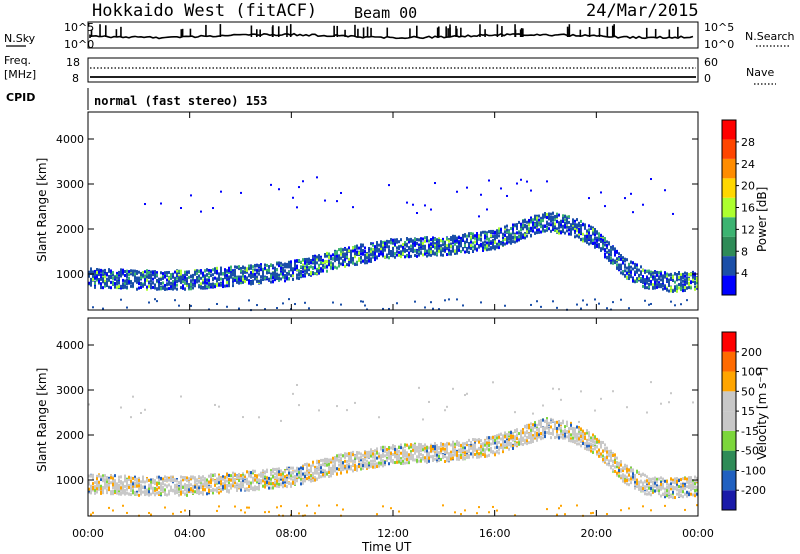 This screenshot has width=800, height=554. Describe the element at coordinates (20, 74) in the screenshot. I see `freq-label-2: [MHz]` at that location.